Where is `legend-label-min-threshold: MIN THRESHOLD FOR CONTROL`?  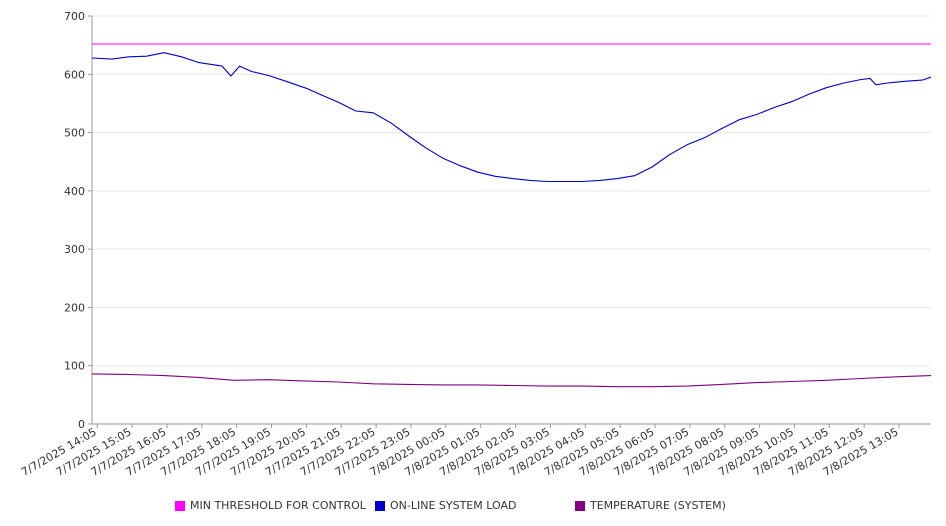 legend-label-min-threshold: MIN THRESHOLD FOR CONTROL is located at coordinates (278, 505).